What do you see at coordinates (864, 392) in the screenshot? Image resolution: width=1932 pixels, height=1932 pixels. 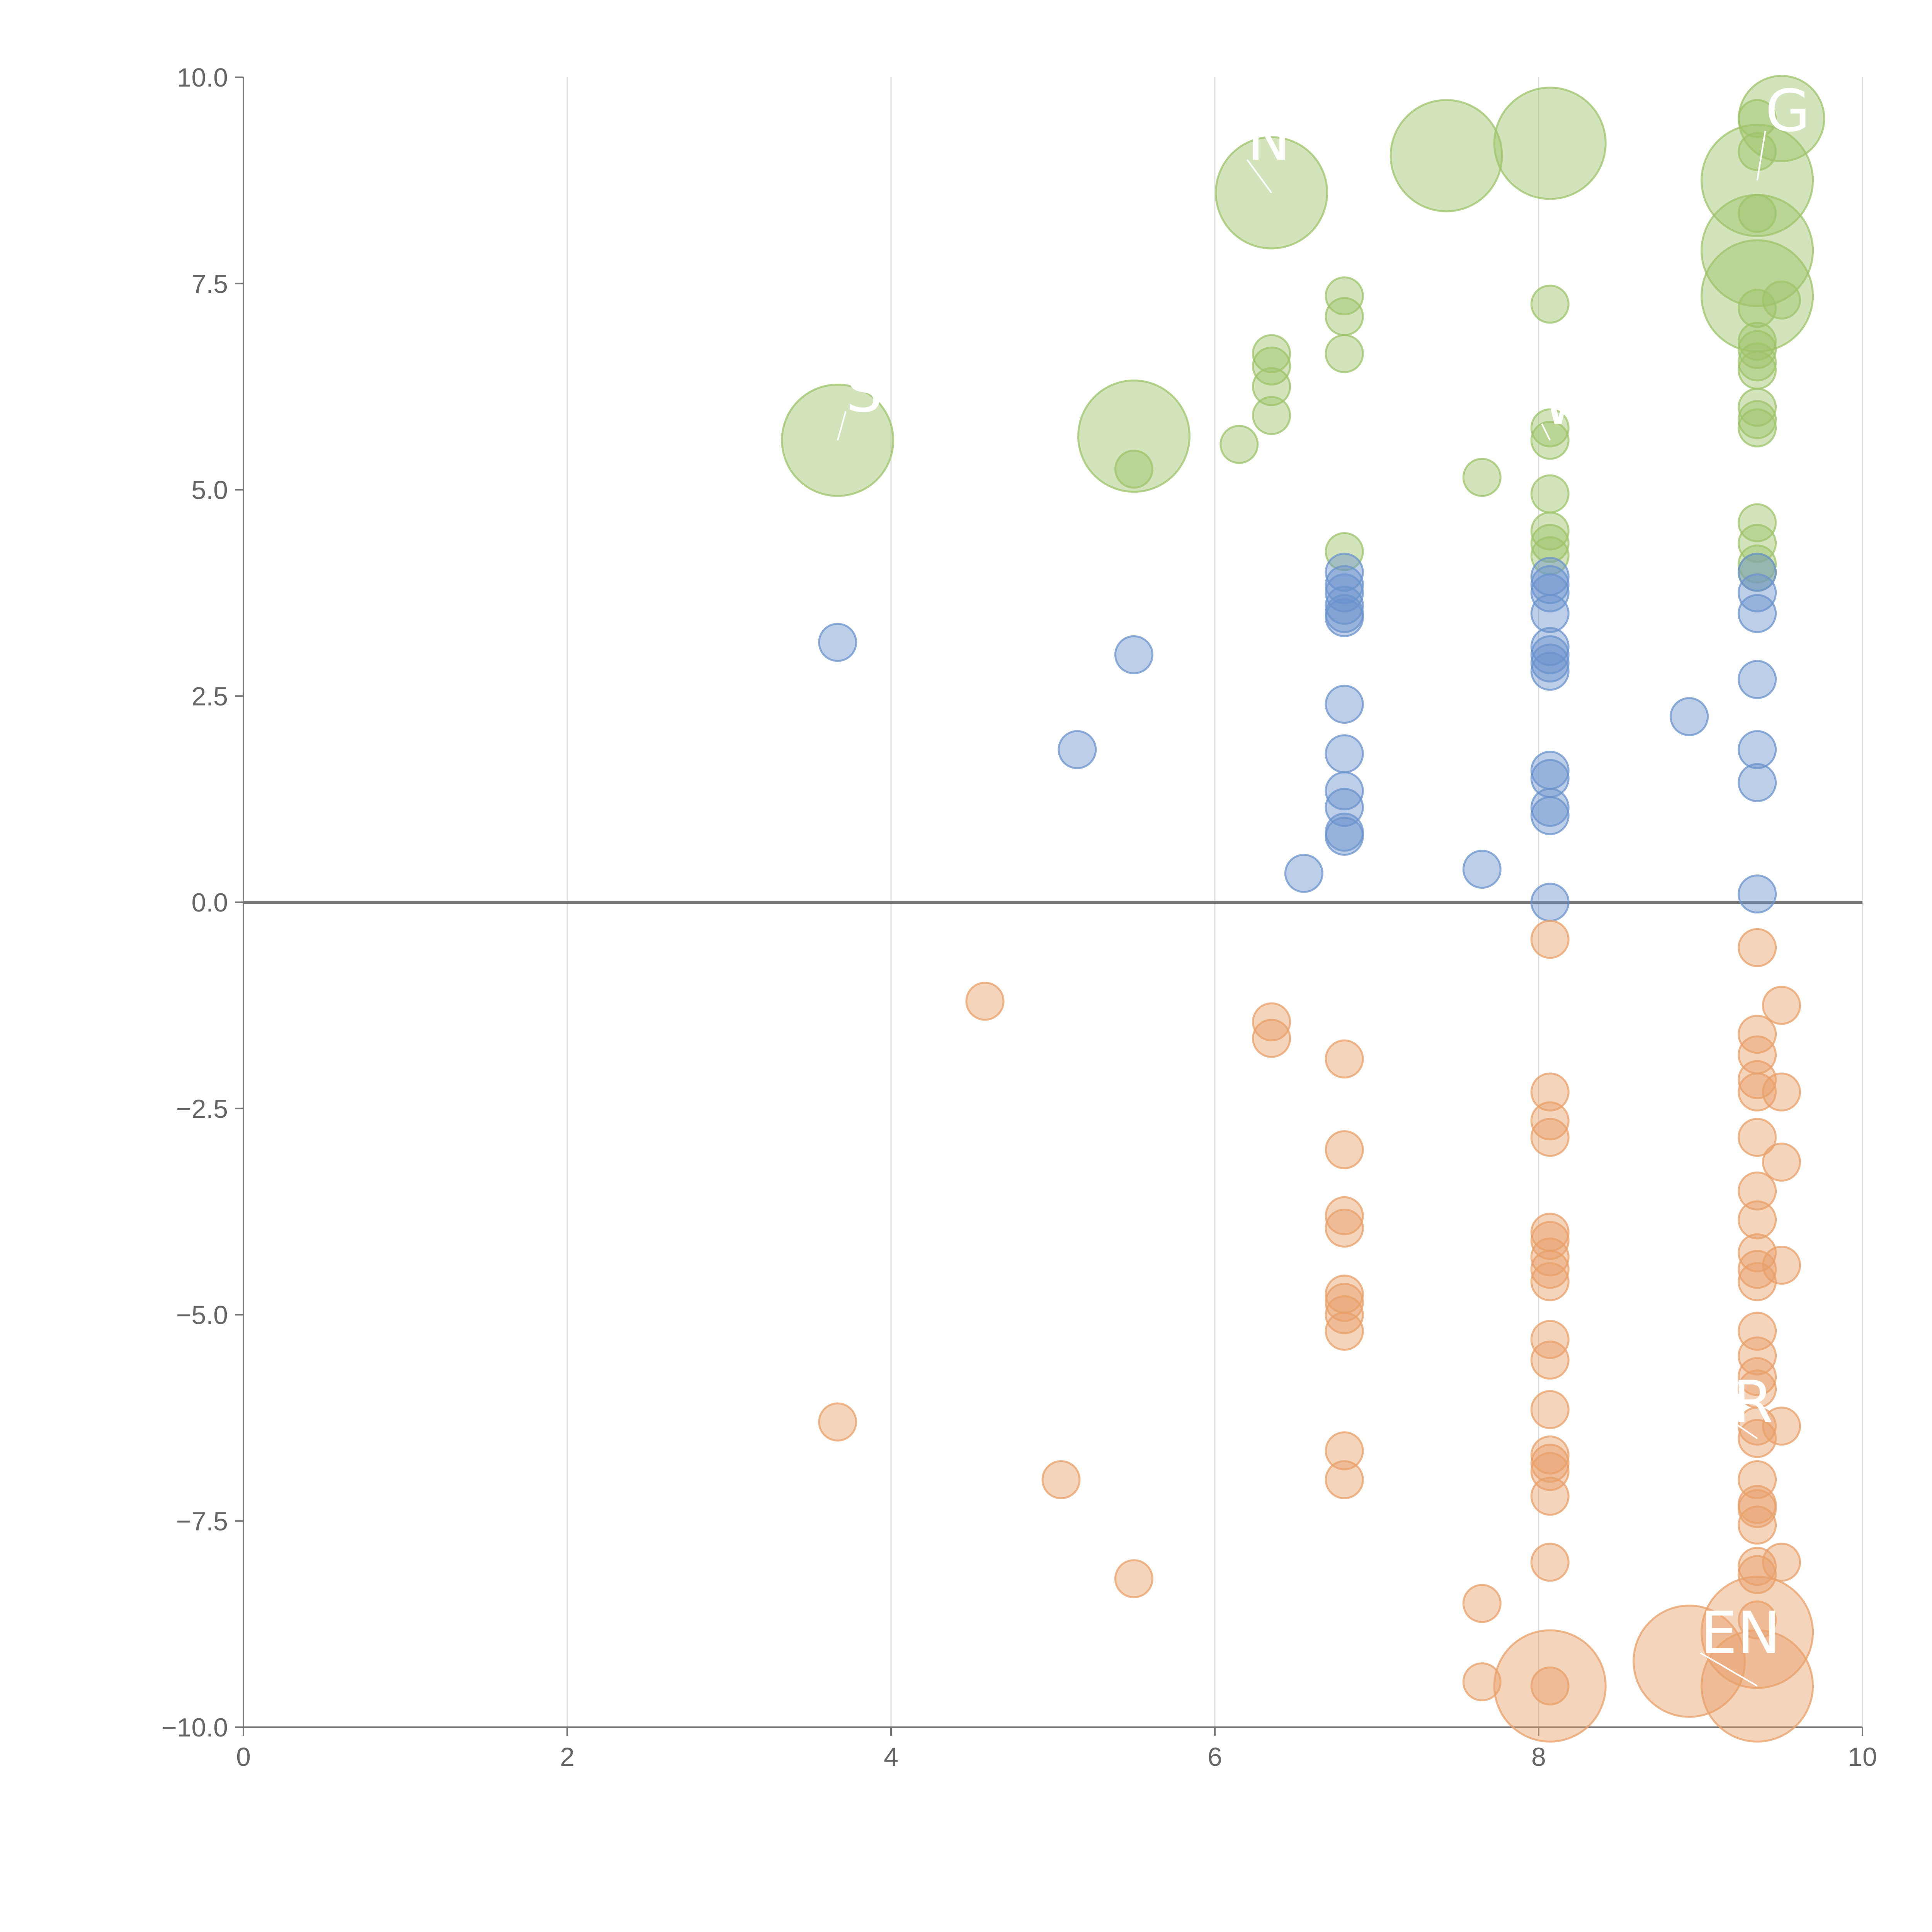 I see `annotation-label: S` at bounding box center [864, 392].